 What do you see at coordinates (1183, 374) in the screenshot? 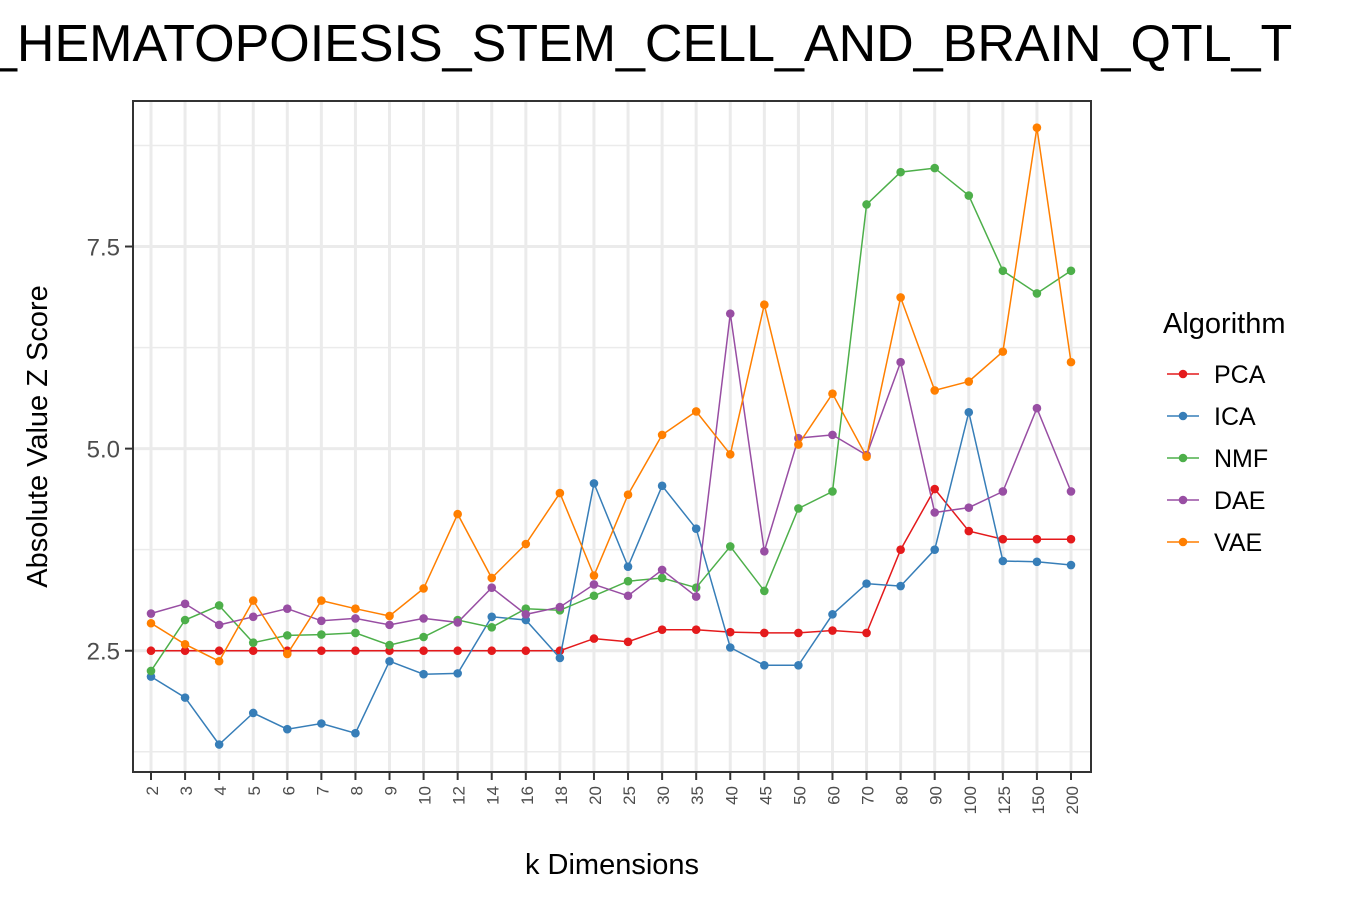
I see `legend-key-point` at bounding box center [1183, 374].